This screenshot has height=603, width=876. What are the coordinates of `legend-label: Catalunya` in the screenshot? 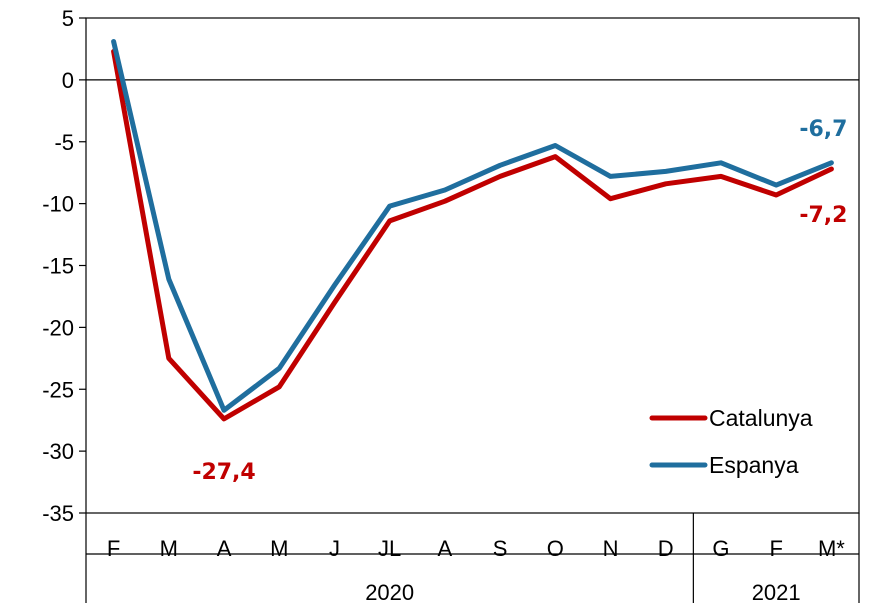 It's located at (761, 418).